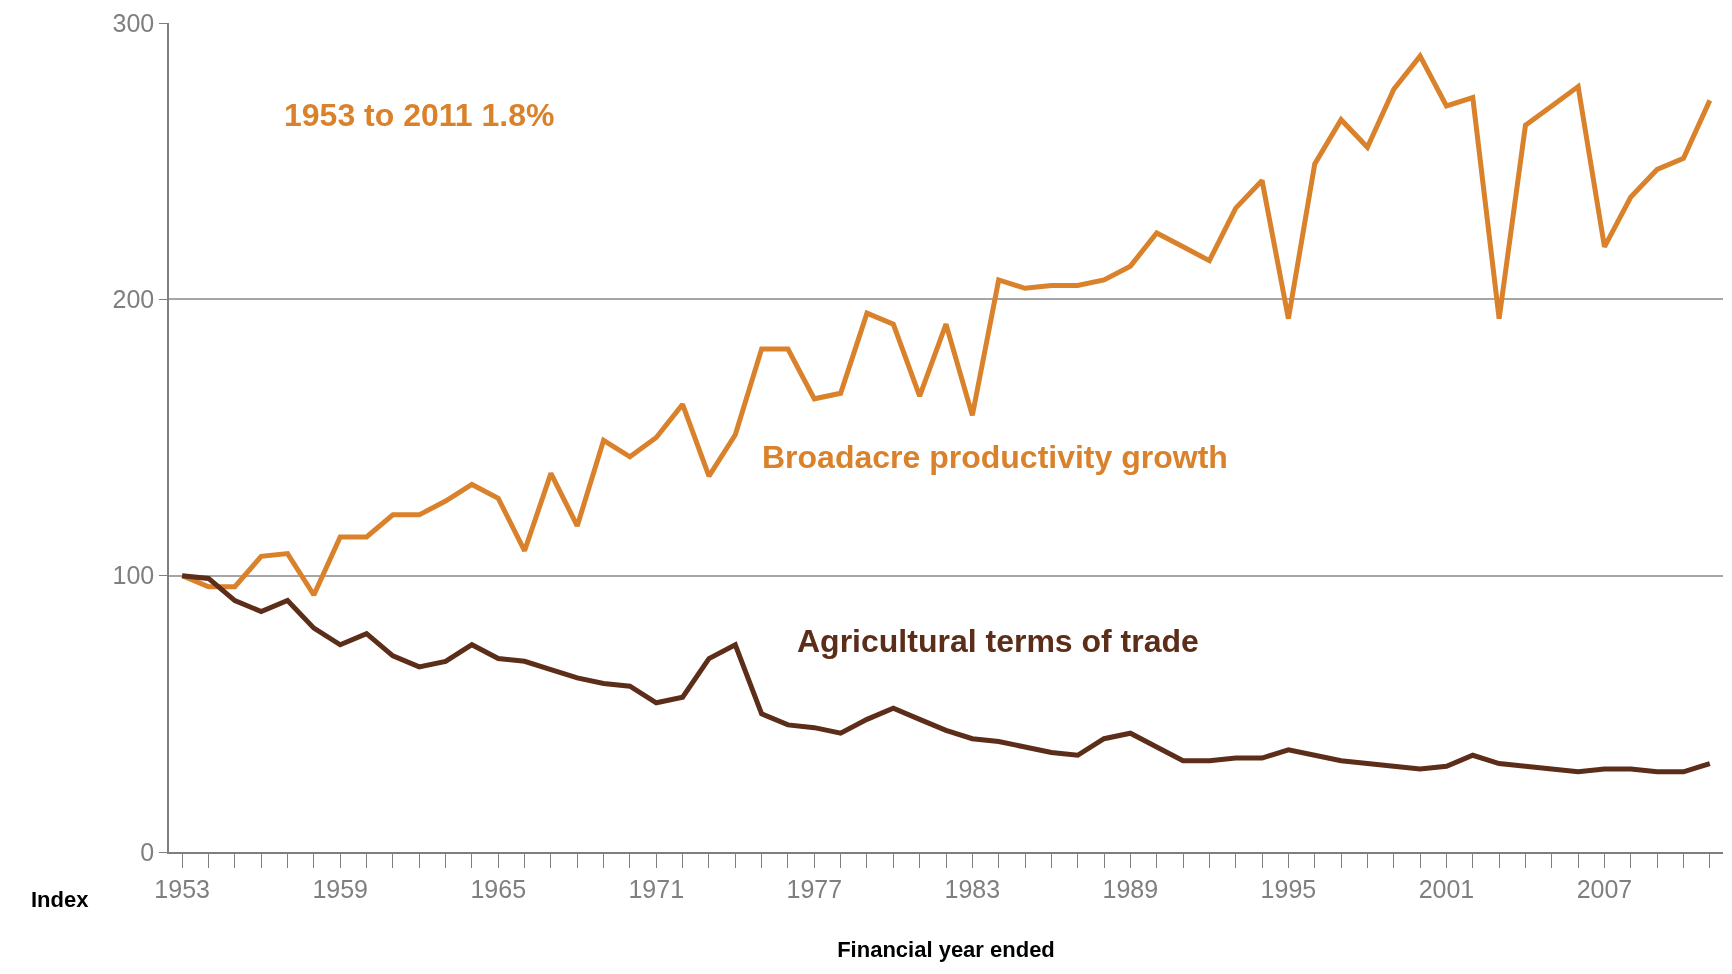 This screenshot has height=974, width=1732. What do you see at coordinates (340, 888) in the screenshot?
I see `x-tick-label: 1959` at bounding box center [340, 888].